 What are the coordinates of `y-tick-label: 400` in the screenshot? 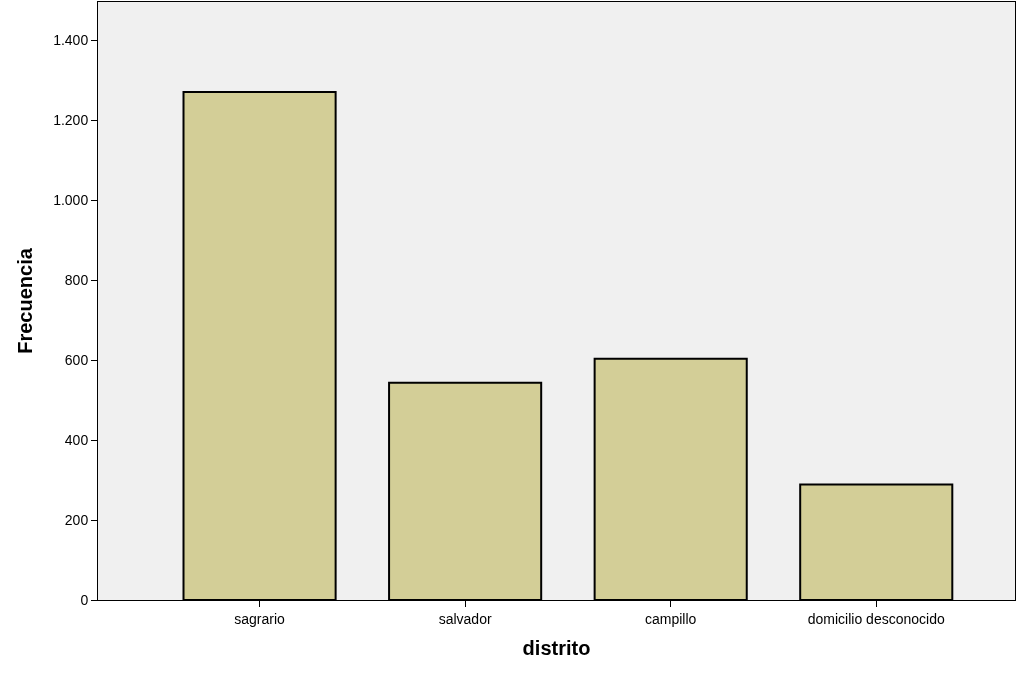 It's located at (76, 439).